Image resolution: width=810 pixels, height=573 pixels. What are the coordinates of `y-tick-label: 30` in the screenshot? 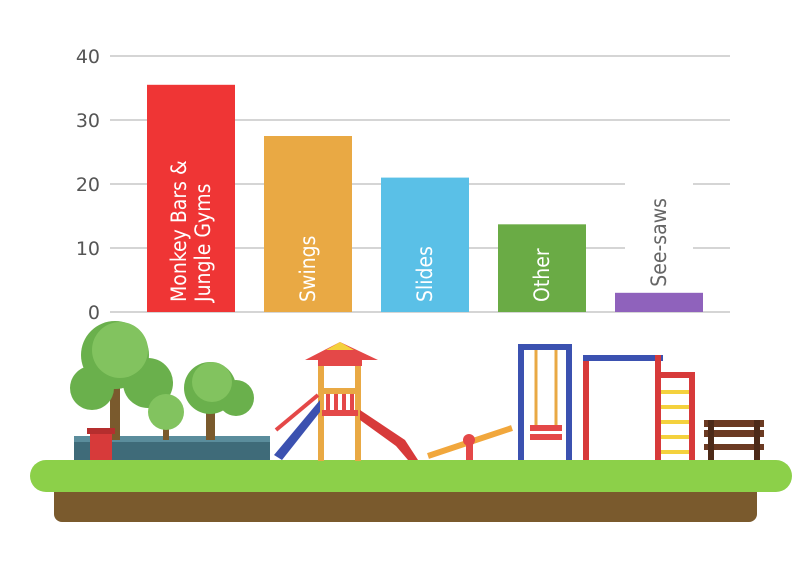 It's located at (88, 121).